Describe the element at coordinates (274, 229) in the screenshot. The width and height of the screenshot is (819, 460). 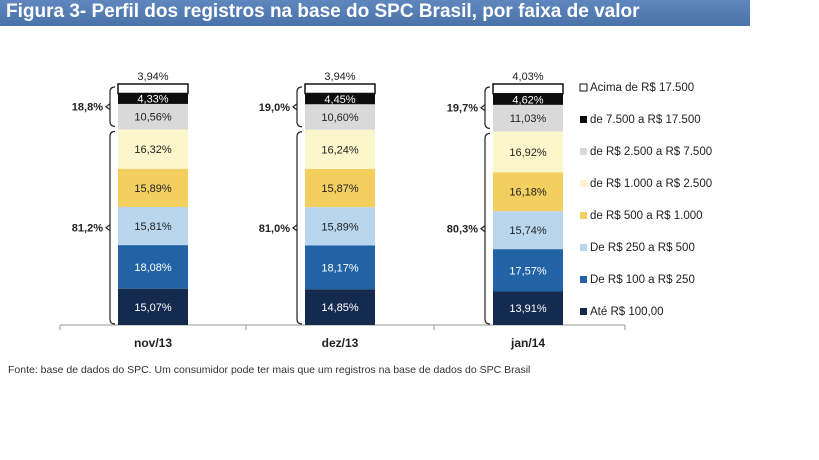
I see `bracket-label-lower-dez-13: 81,0%` at that location.